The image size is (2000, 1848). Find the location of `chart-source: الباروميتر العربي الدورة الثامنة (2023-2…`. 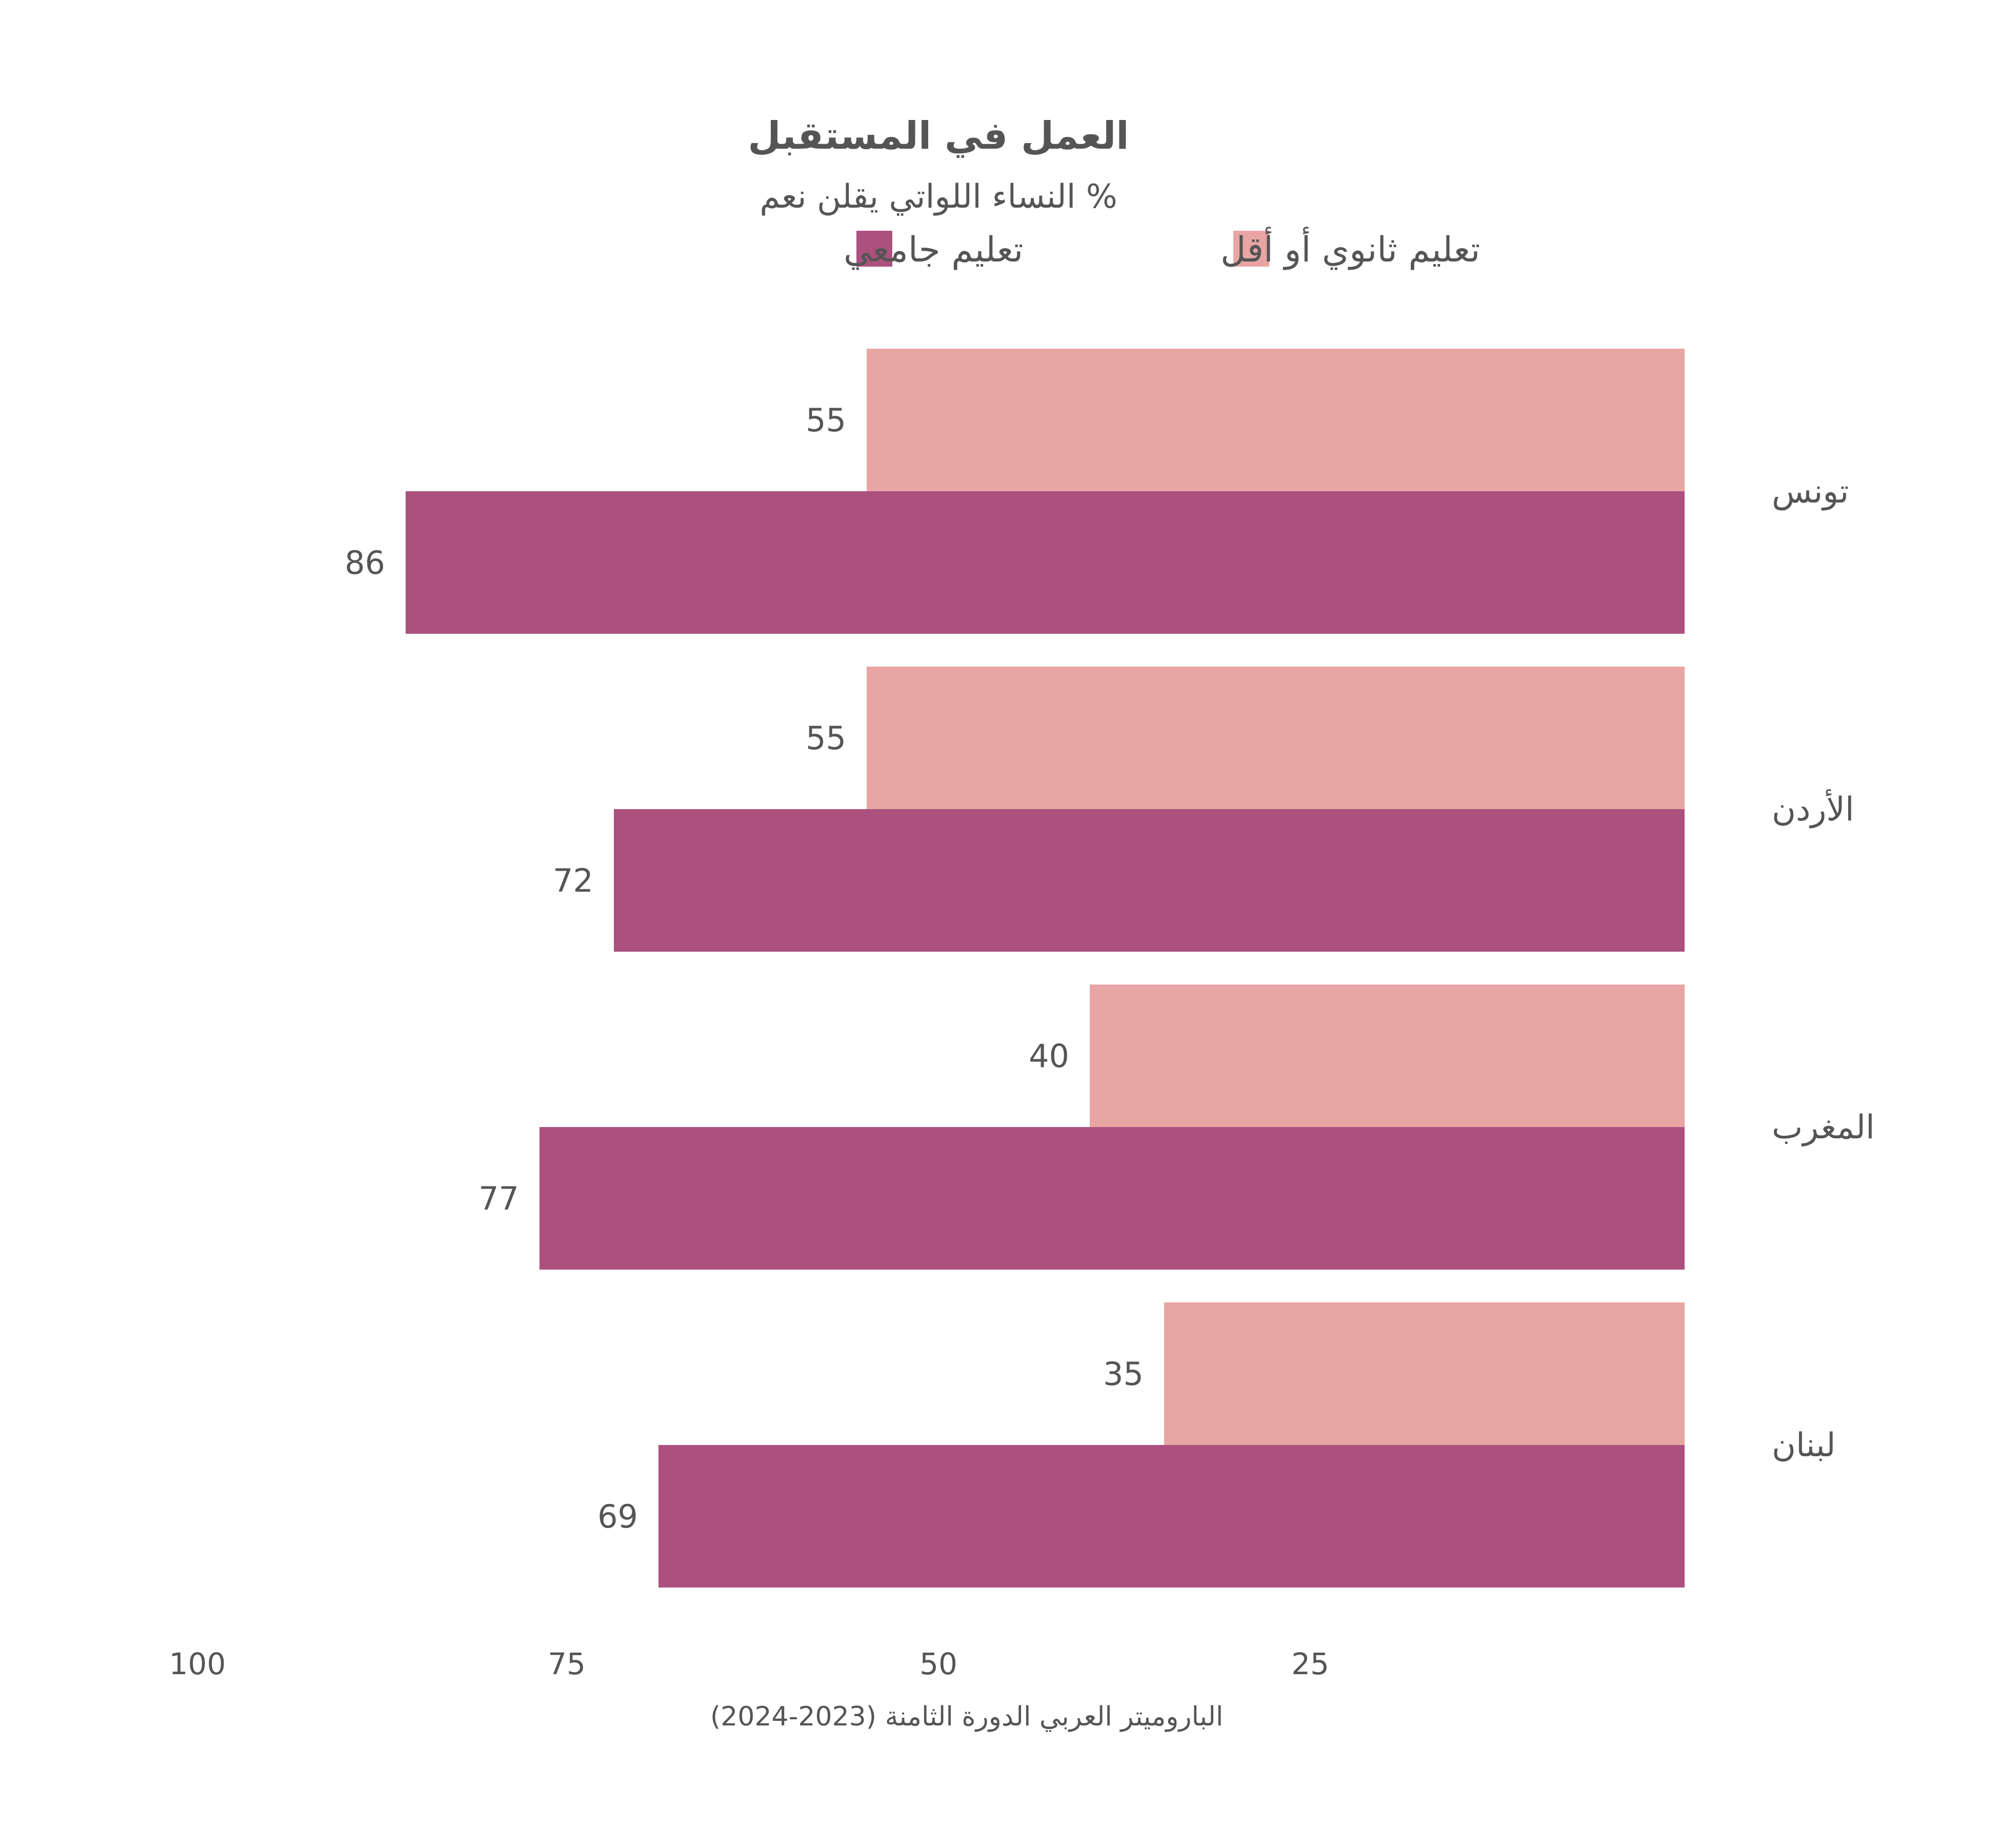

chart-source: الباروميتر العربي الدورة الثامنة (2023-2… is located at coordinates (966, 1717).